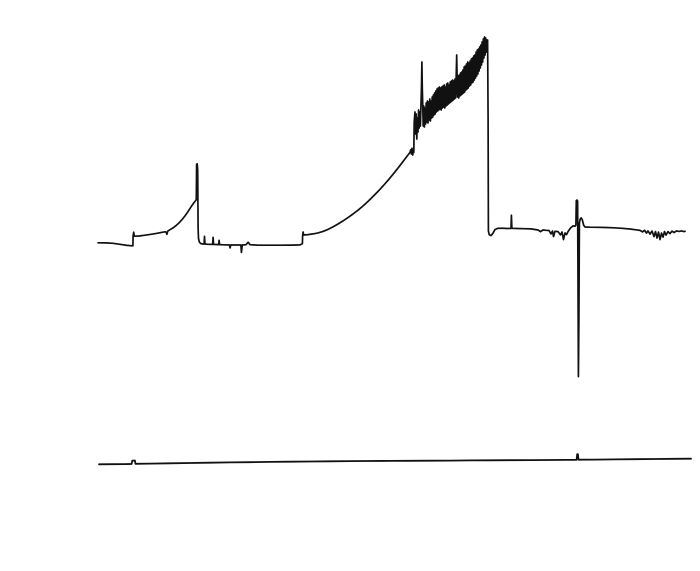 Image resolution: width=700 pixels, height=571 pixels. What do you see at coordinates (395, 459) in the screenshot?
I see `lower-trace` at bounding box center [395, 459].